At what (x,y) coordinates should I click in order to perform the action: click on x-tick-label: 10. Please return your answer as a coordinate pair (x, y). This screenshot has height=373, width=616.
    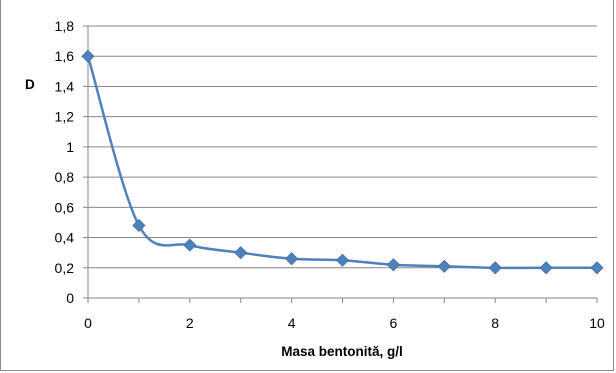
    Looking at the image, I should click on (597, 323).